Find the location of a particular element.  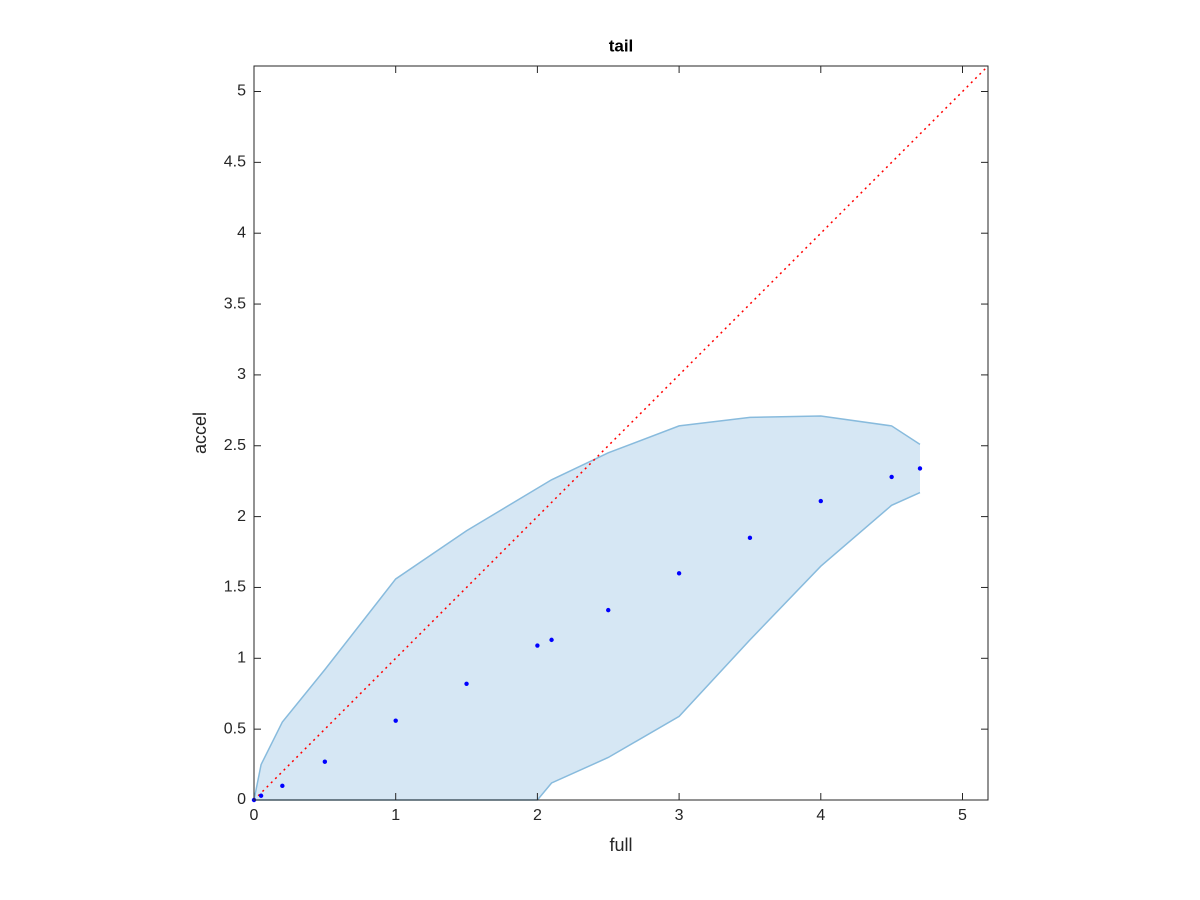

y-tick-label: 4.5 is located at coordinates (235, 162).